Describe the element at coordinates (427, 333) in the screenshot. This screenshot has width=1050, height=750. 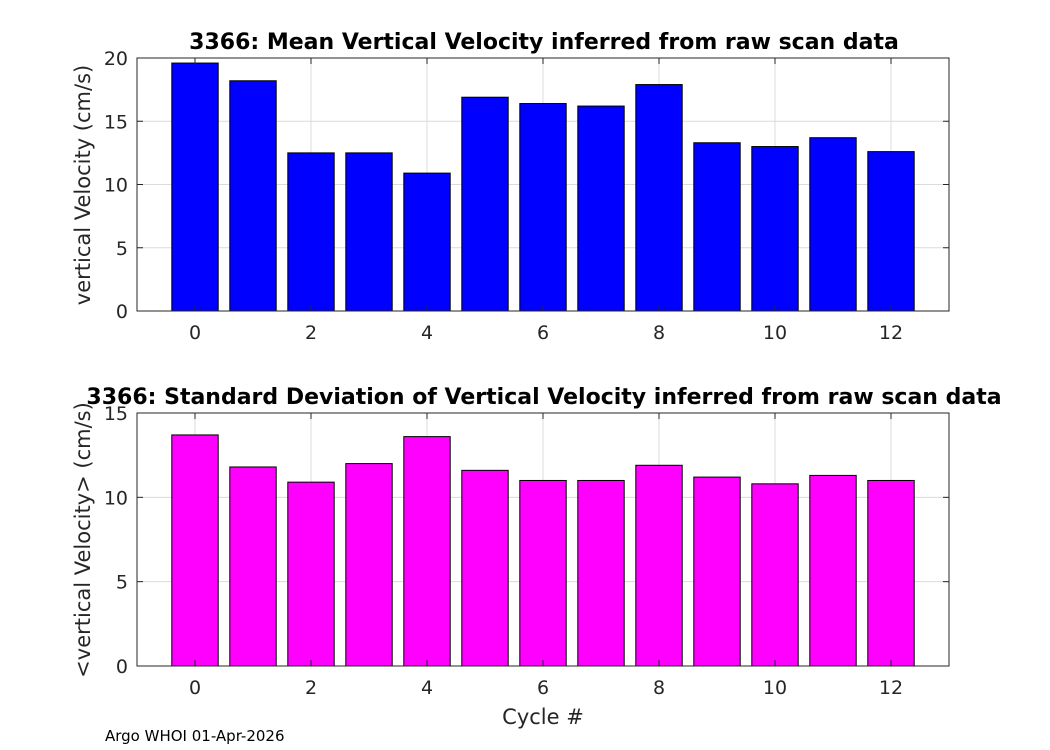
I see `mean-xtick-label: 4` at that location.